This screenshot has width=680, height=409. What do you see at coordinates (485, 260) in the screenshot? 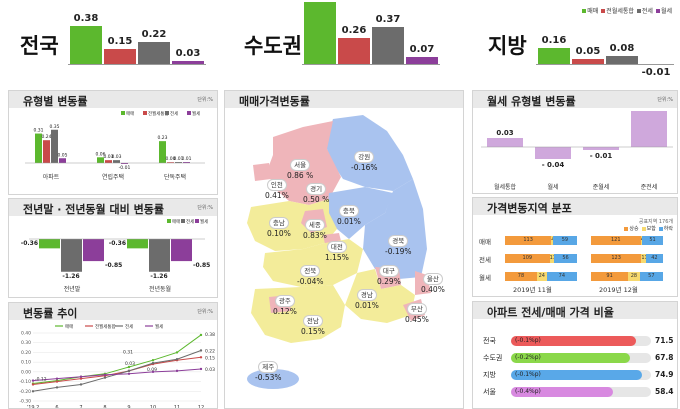
I see `dist-row-label: 전세` at bounding box center [485, 260].